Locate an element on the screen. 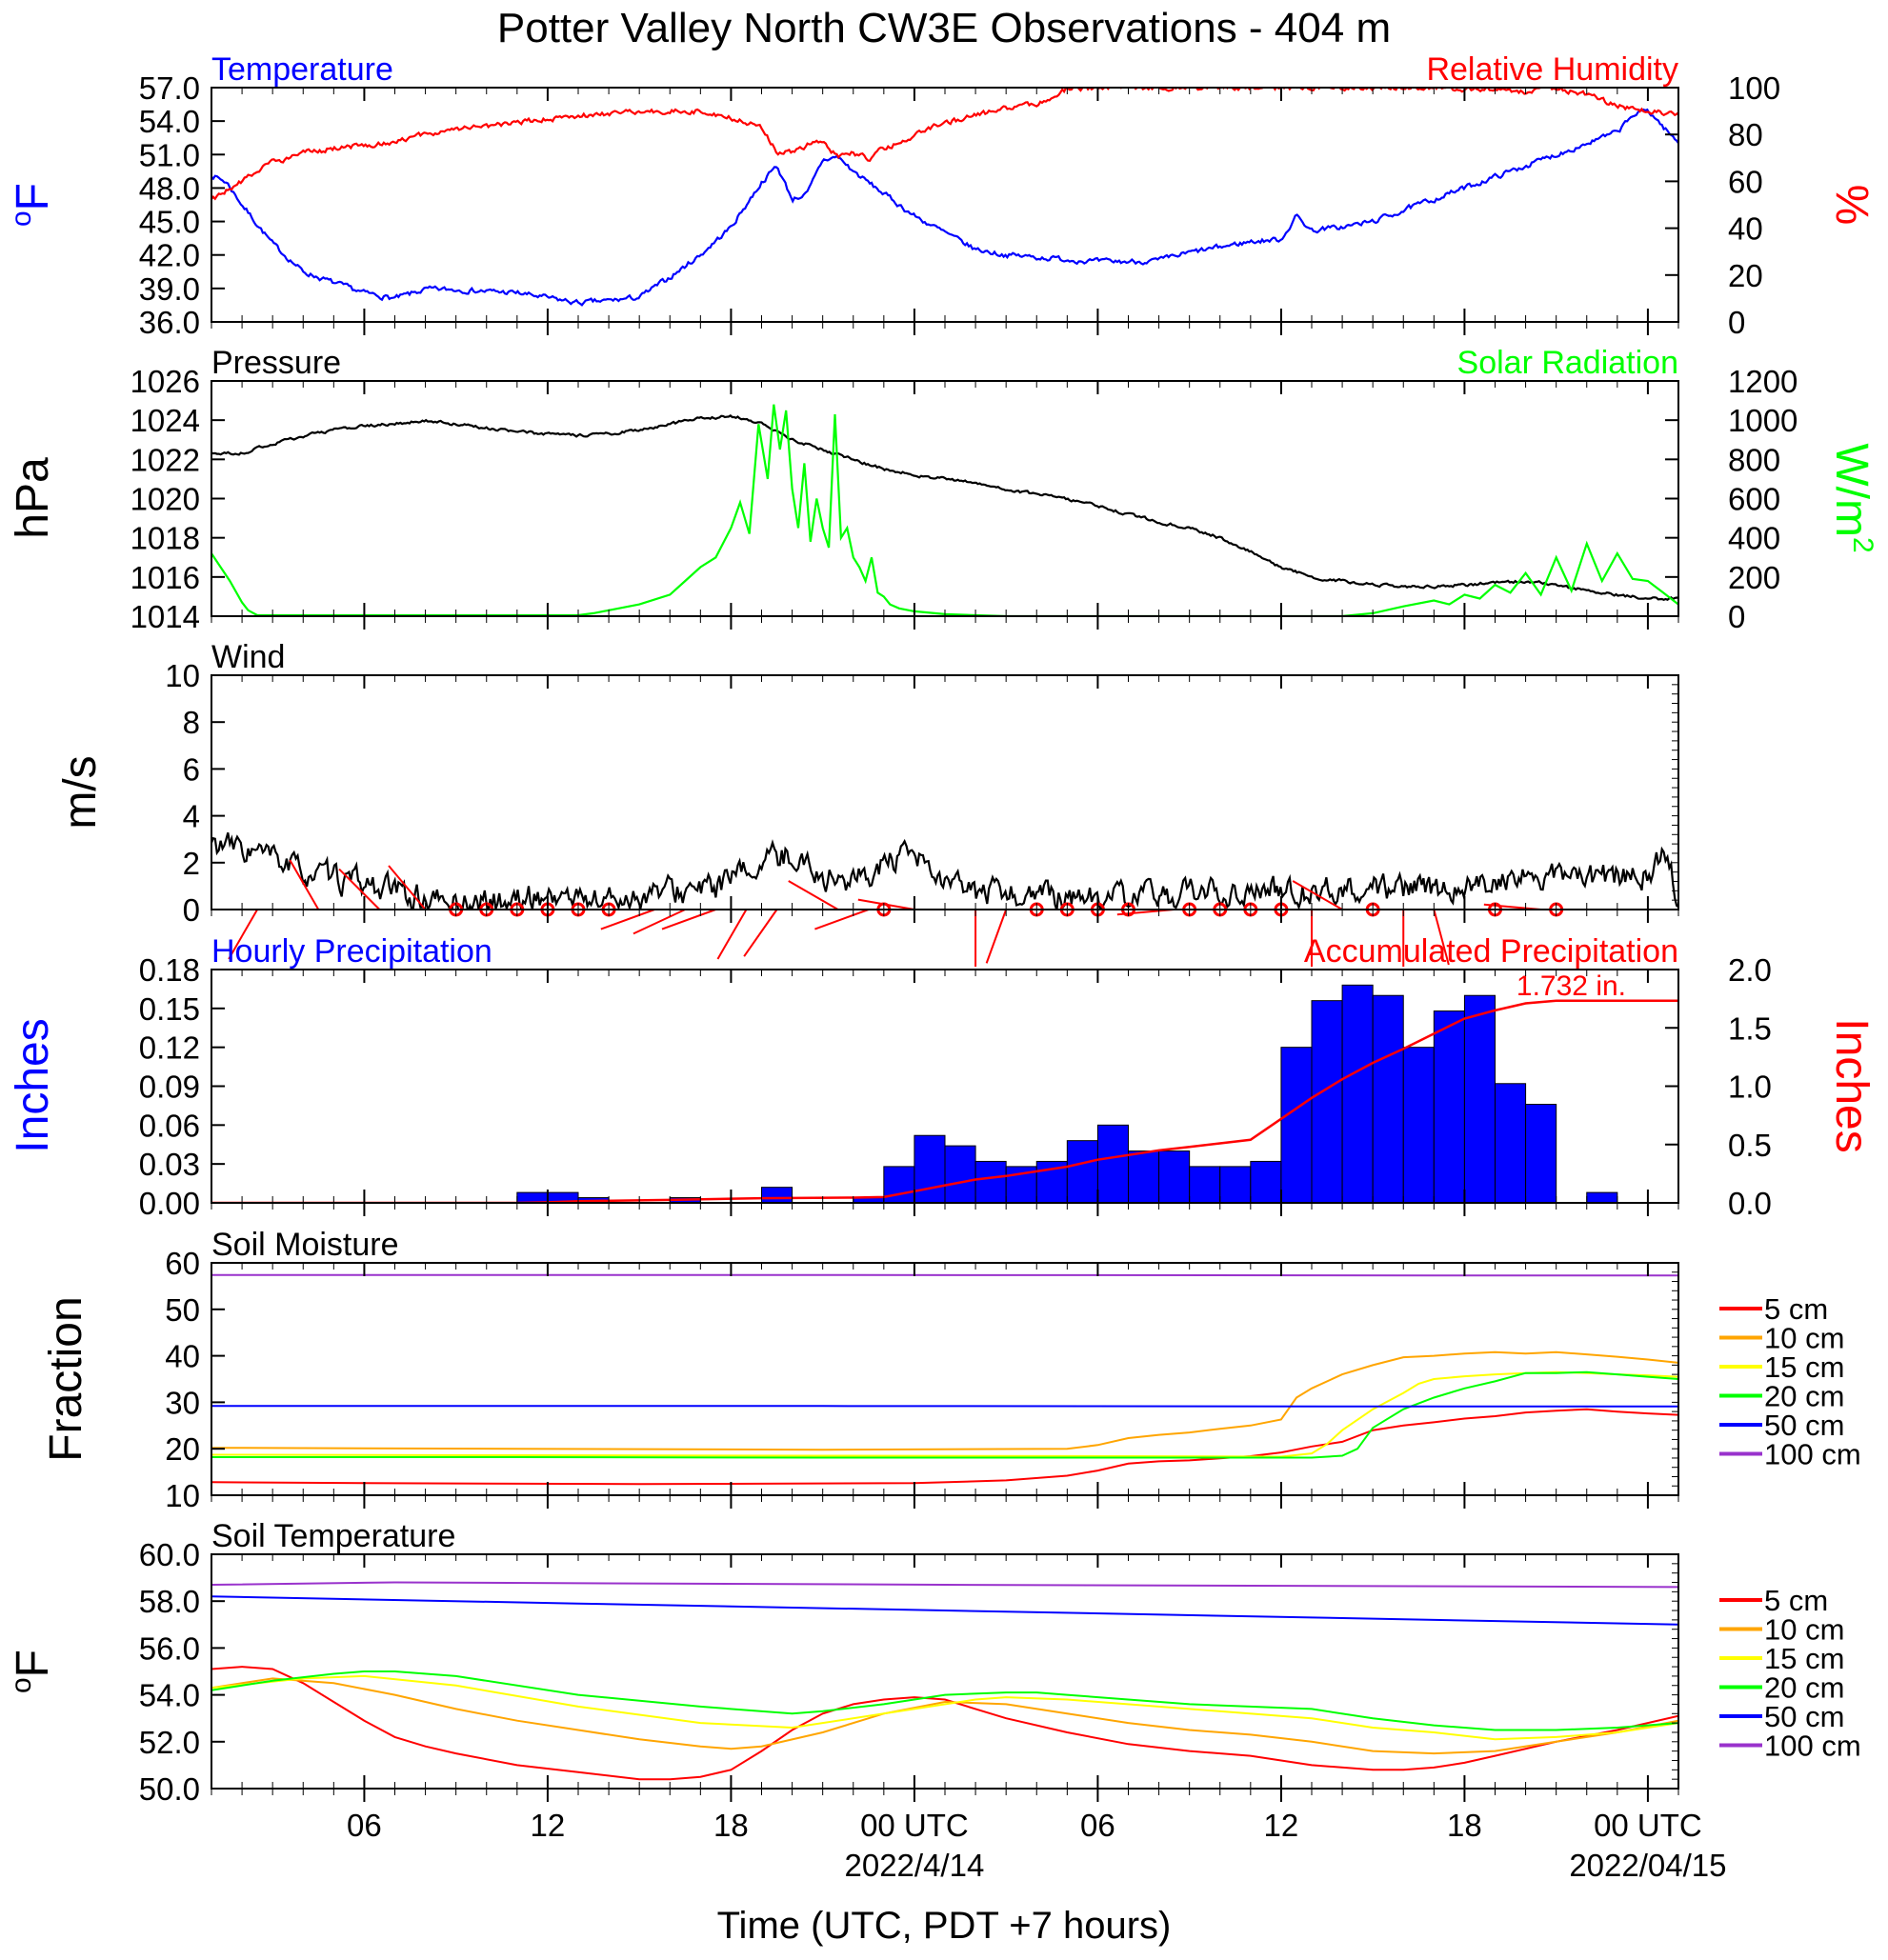 This screenshot has height=1960, width=1888. y-tick-label-left: 0.18 is located at coordinates (169, 970).